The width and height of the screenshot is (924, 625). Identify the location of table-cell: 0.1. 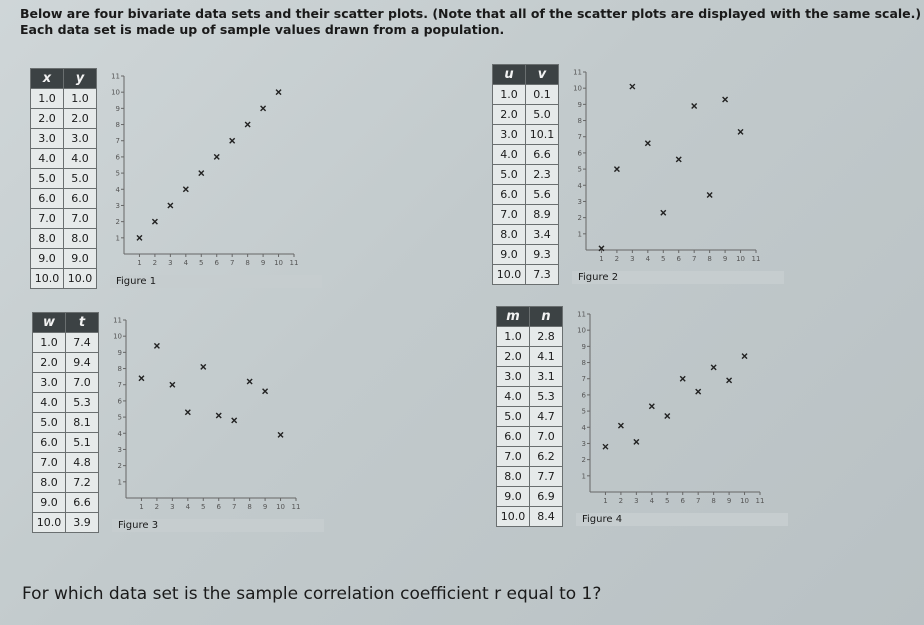
(542, 94).